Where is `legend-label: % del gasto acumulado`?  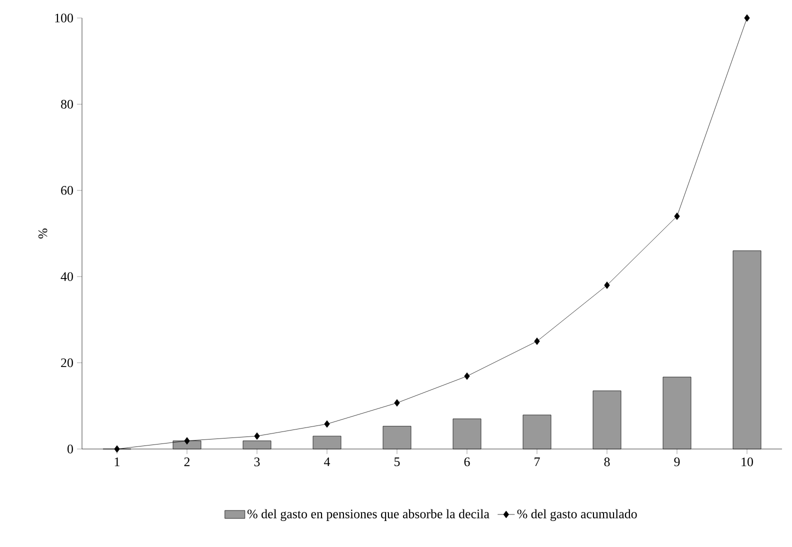 legend-label: % del gasto acumulado is located at coordinates (577, 515).